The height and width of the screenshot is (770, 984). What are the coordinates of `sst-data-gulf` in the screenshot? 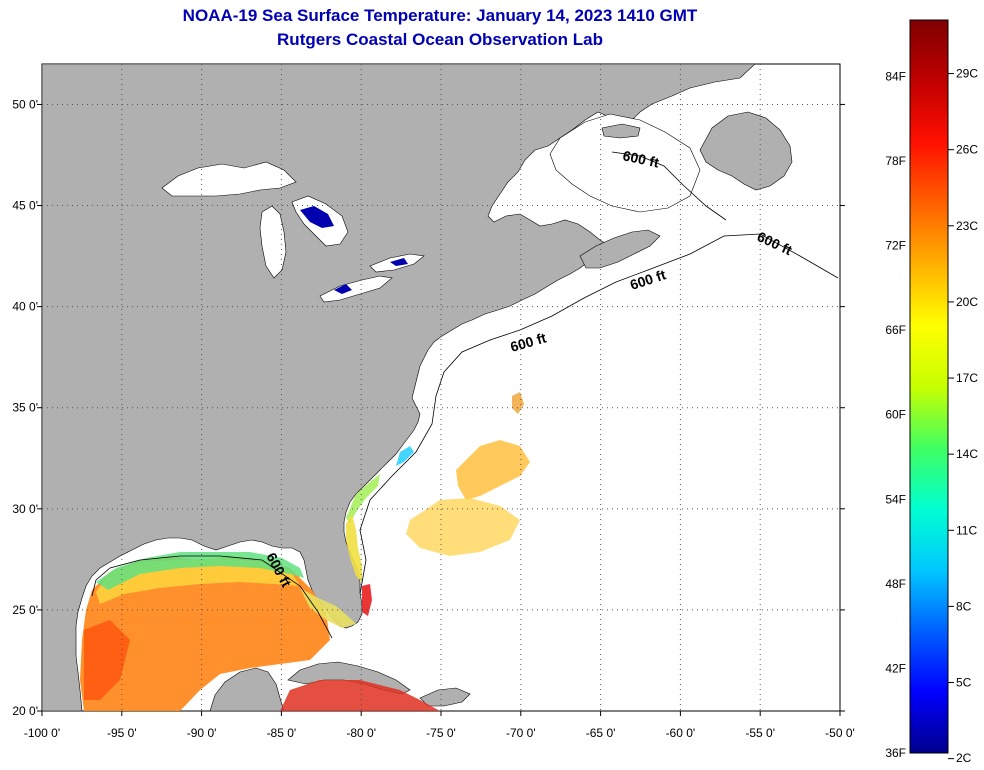 It's located at (218, 631).